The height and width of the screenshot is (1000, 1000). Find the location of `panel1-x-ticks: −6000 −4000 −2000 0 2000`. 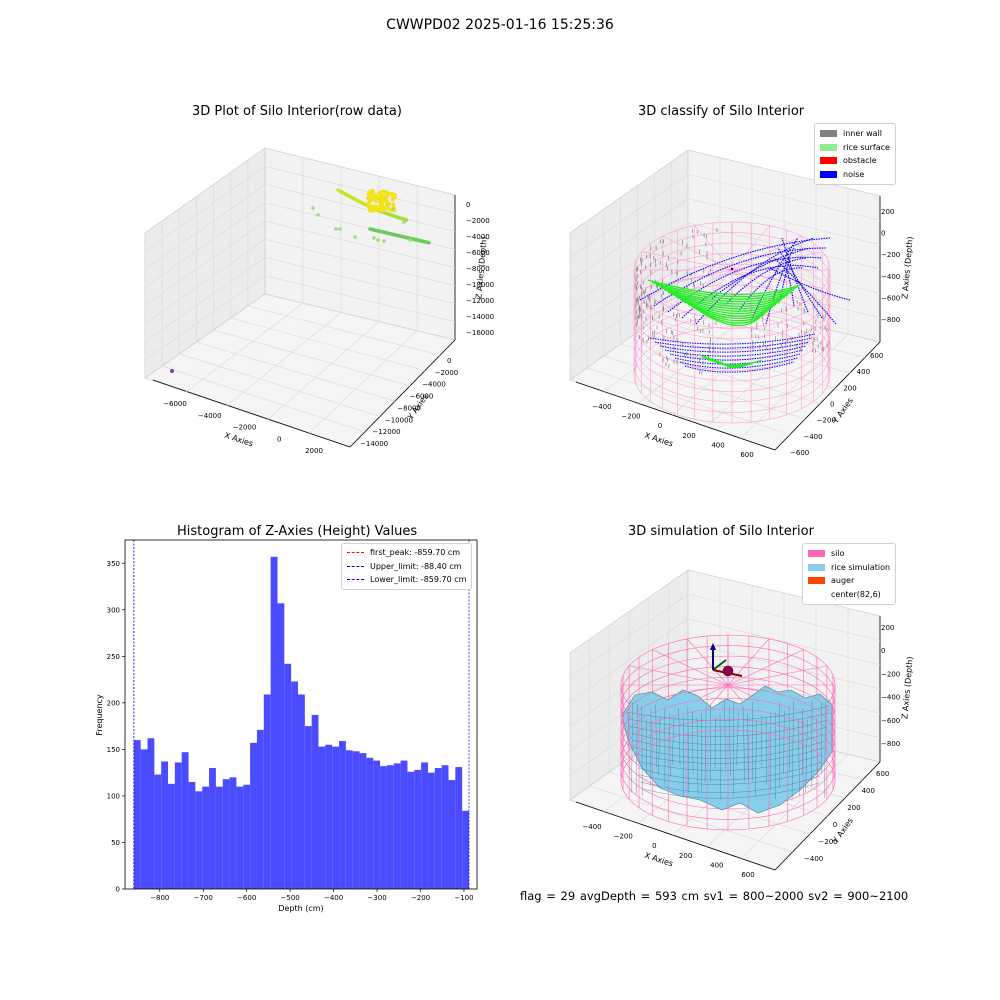

panel1-x-ticks: −6000 −4000 −2000 0 2000 is located at coordinates (243, 427).